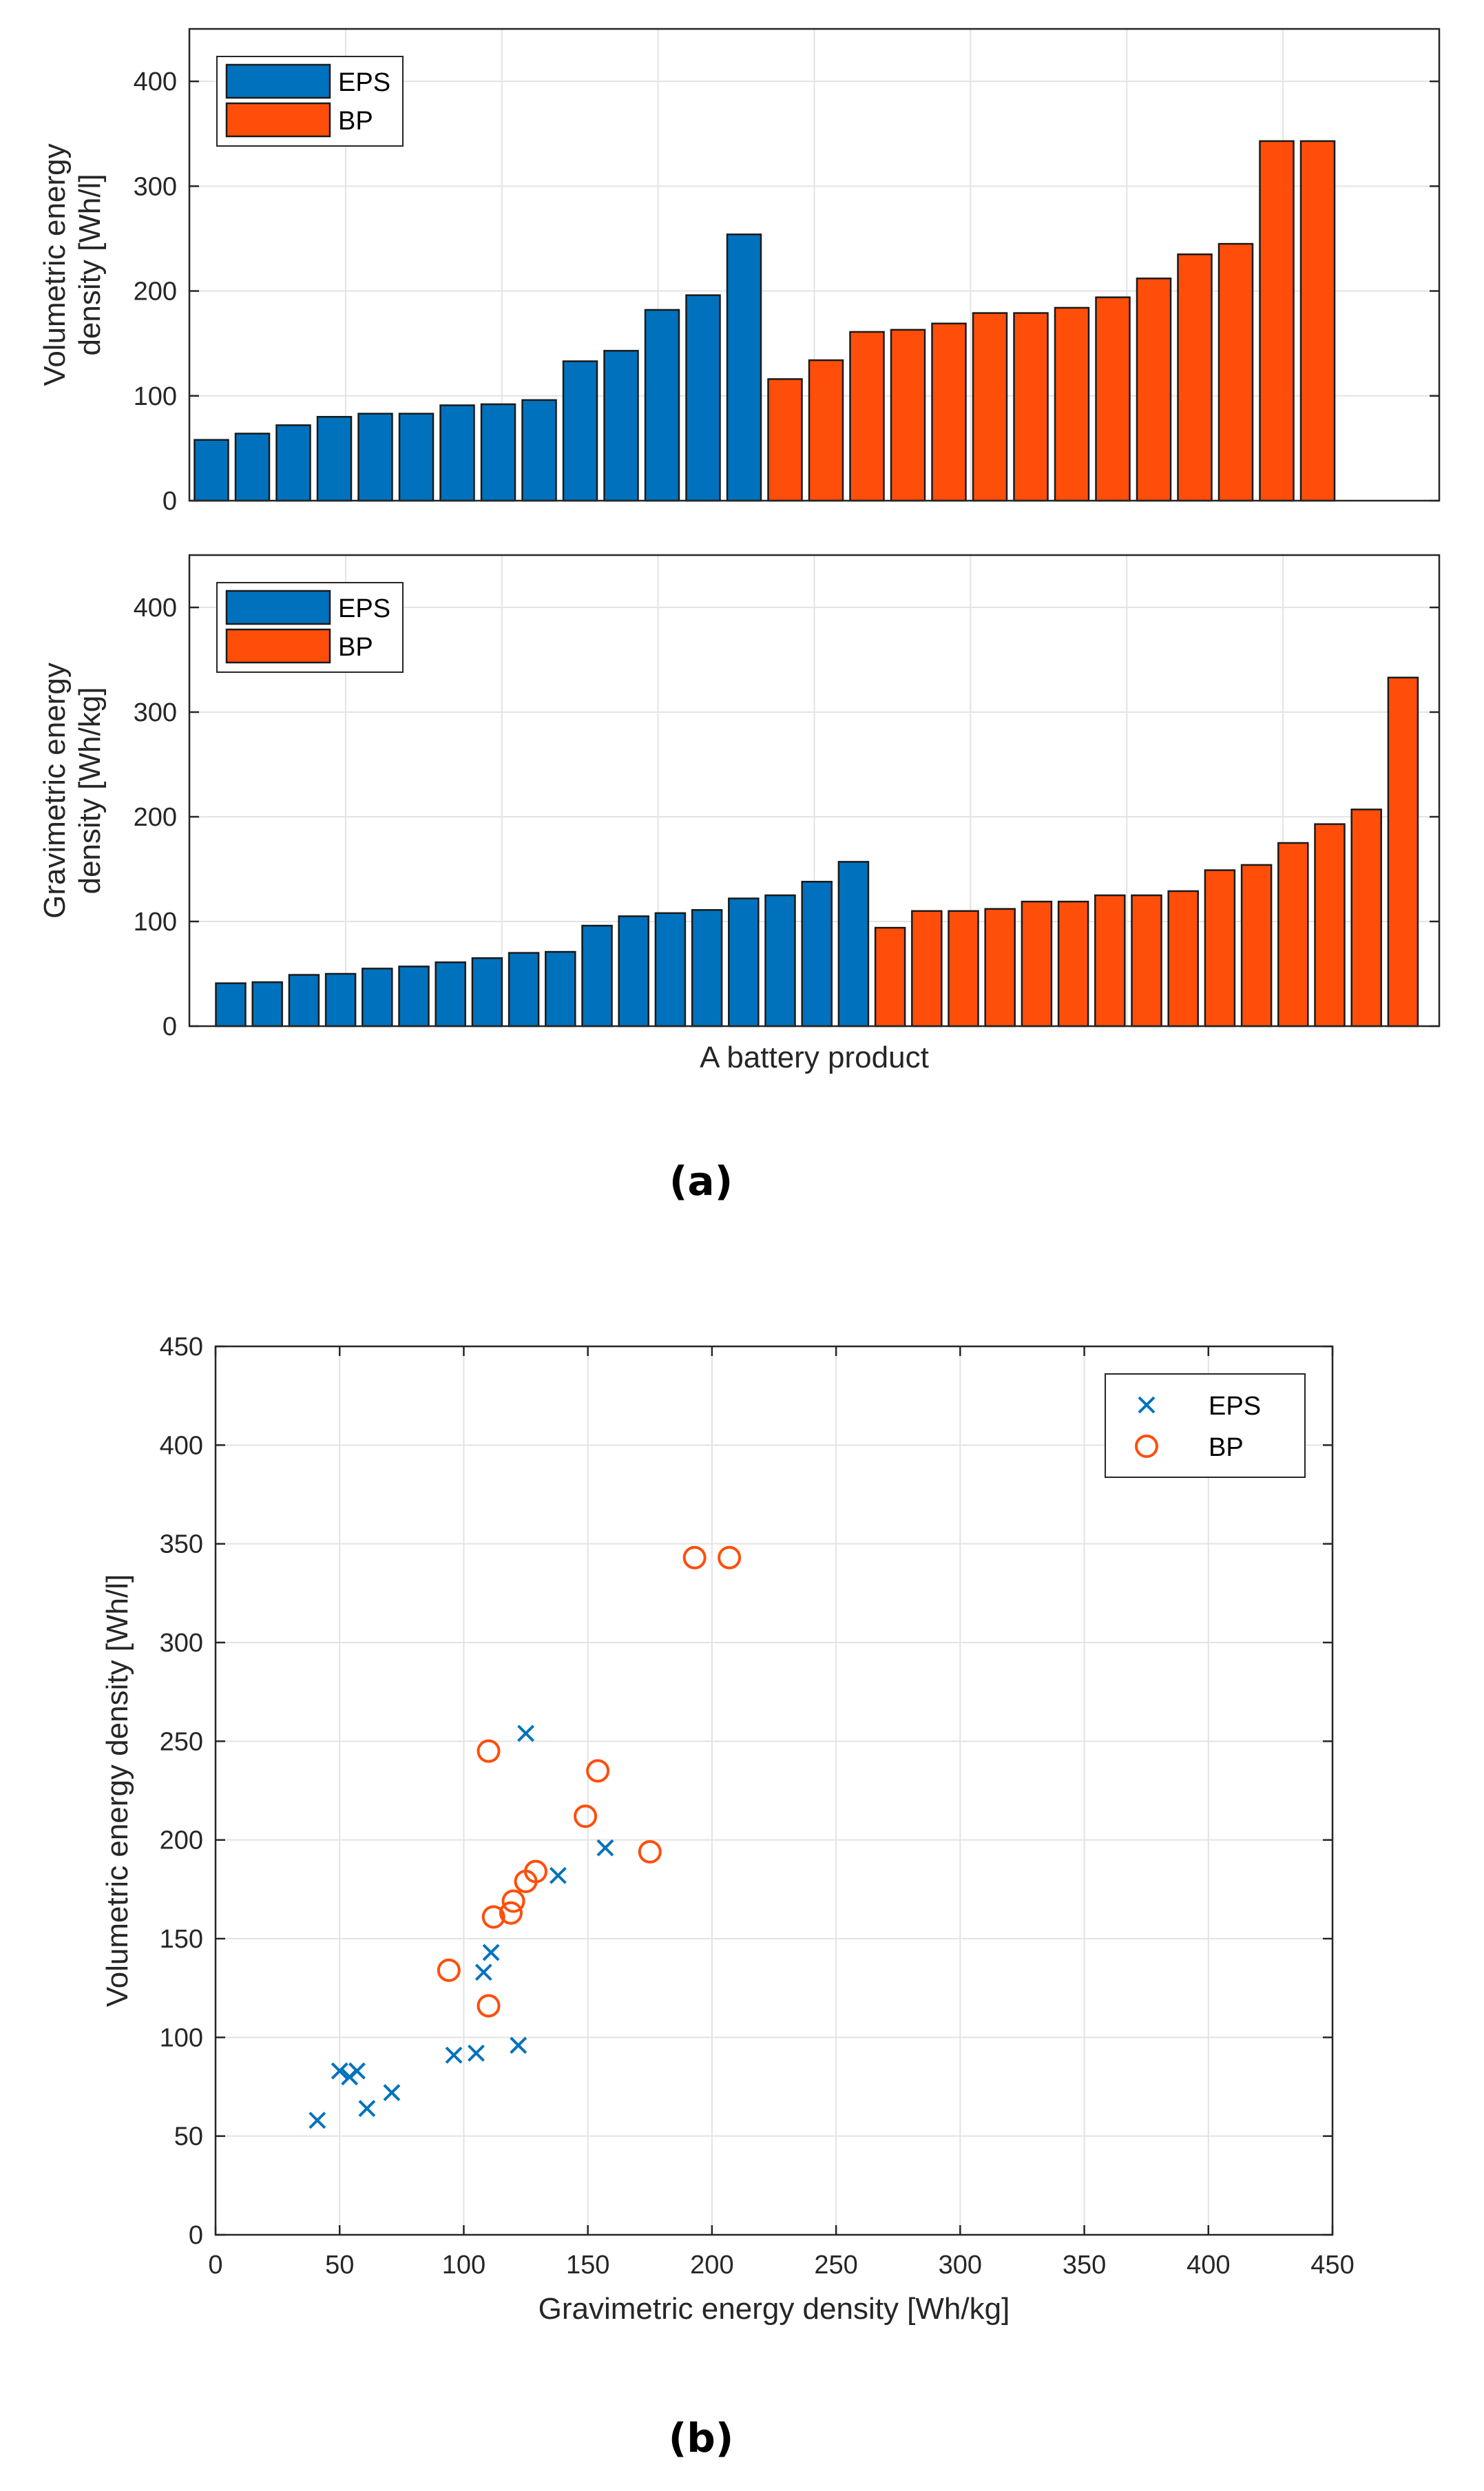 This screenshot has width=1484, height=2491. Describe the element at coordinates (701, 1181) in the screenshot. I see `caption-a: (a)` at that location.